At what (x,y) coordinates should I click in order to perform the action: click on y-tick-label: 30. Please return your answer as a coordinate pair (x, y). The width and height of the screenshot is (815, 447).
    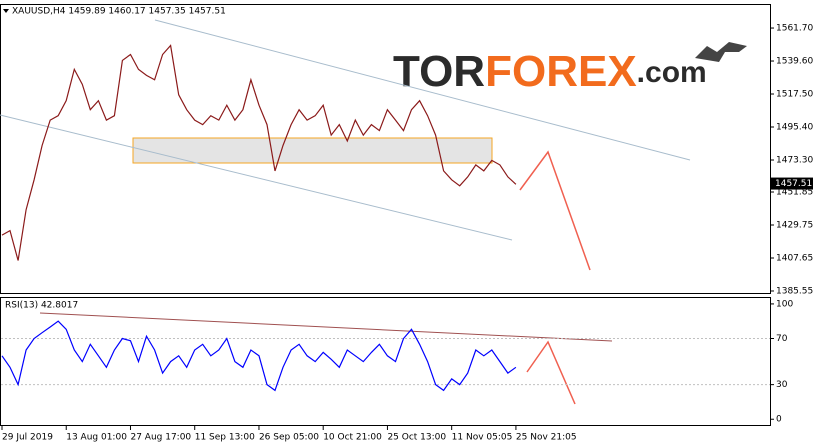
    Looking at the image, I should click on (782, 385).